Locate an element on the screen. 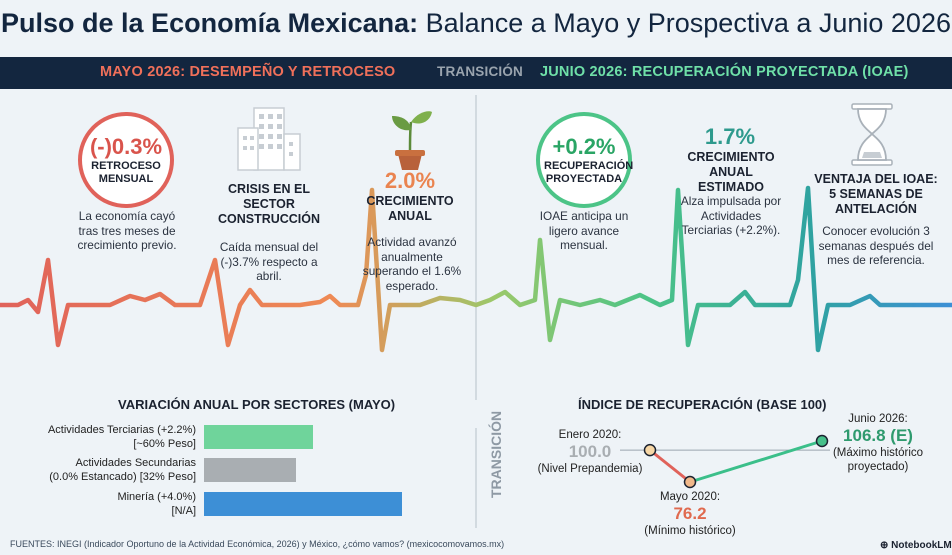 The height and width of the screenshot is (555, 952). retroceso-circle: (-)0.3% RETROCESO MENSUAL is located at coordinates (126, 160).